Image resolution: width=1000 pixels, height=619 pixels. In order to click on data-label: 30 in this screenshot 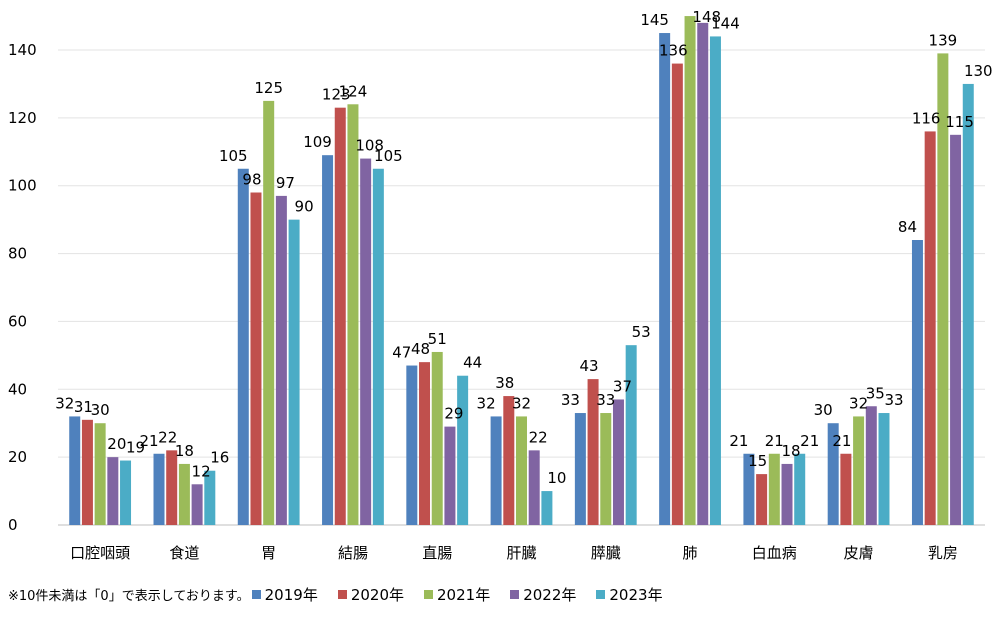, I will do `click(100, 410)`.